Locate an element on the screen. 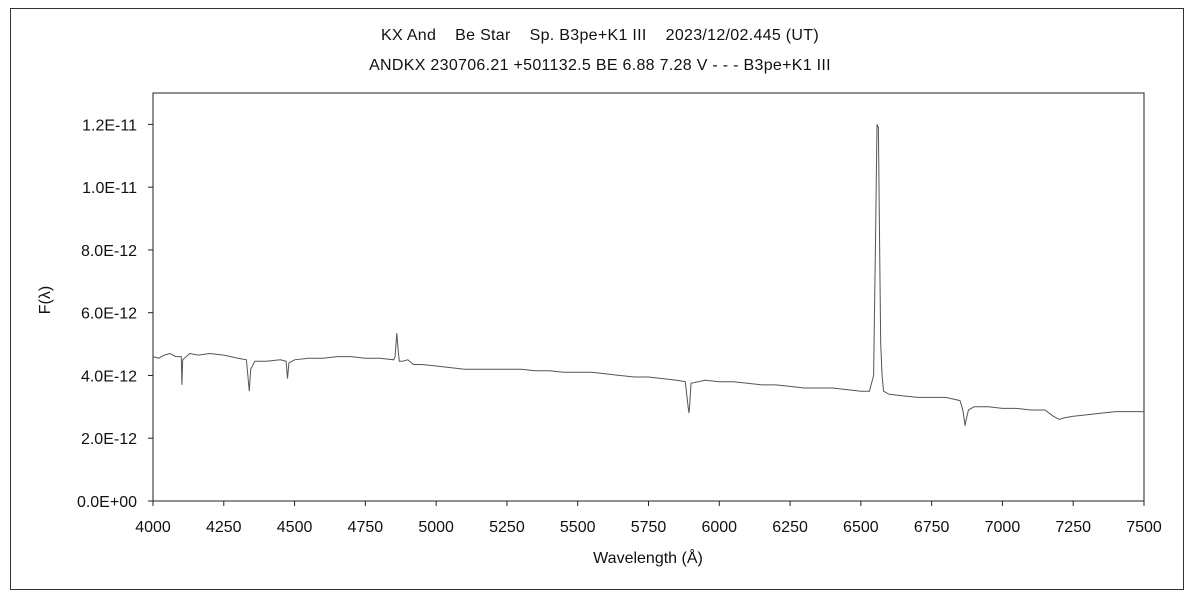 The width and height of the screenshot is (1200, 600). x-tick-label: 4500 is located at coordinates (295, 527).